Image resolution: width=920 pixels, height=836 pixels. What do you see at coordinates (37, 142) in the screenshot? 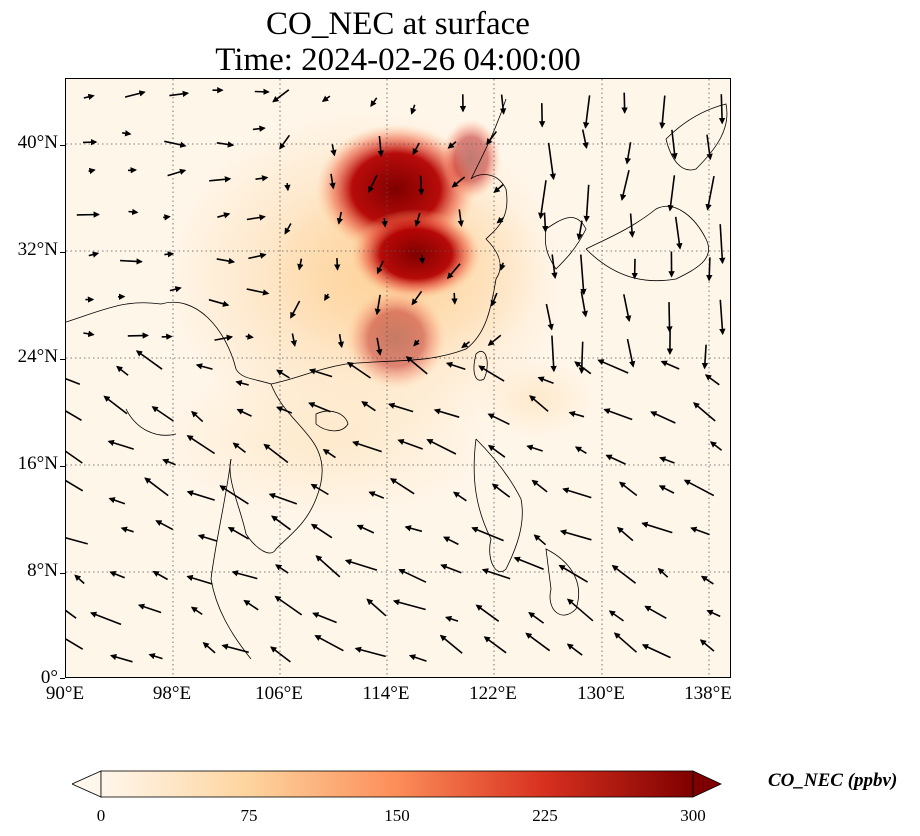
I see `lat-label-40n: 40°N` at bounding box center [37, 142].